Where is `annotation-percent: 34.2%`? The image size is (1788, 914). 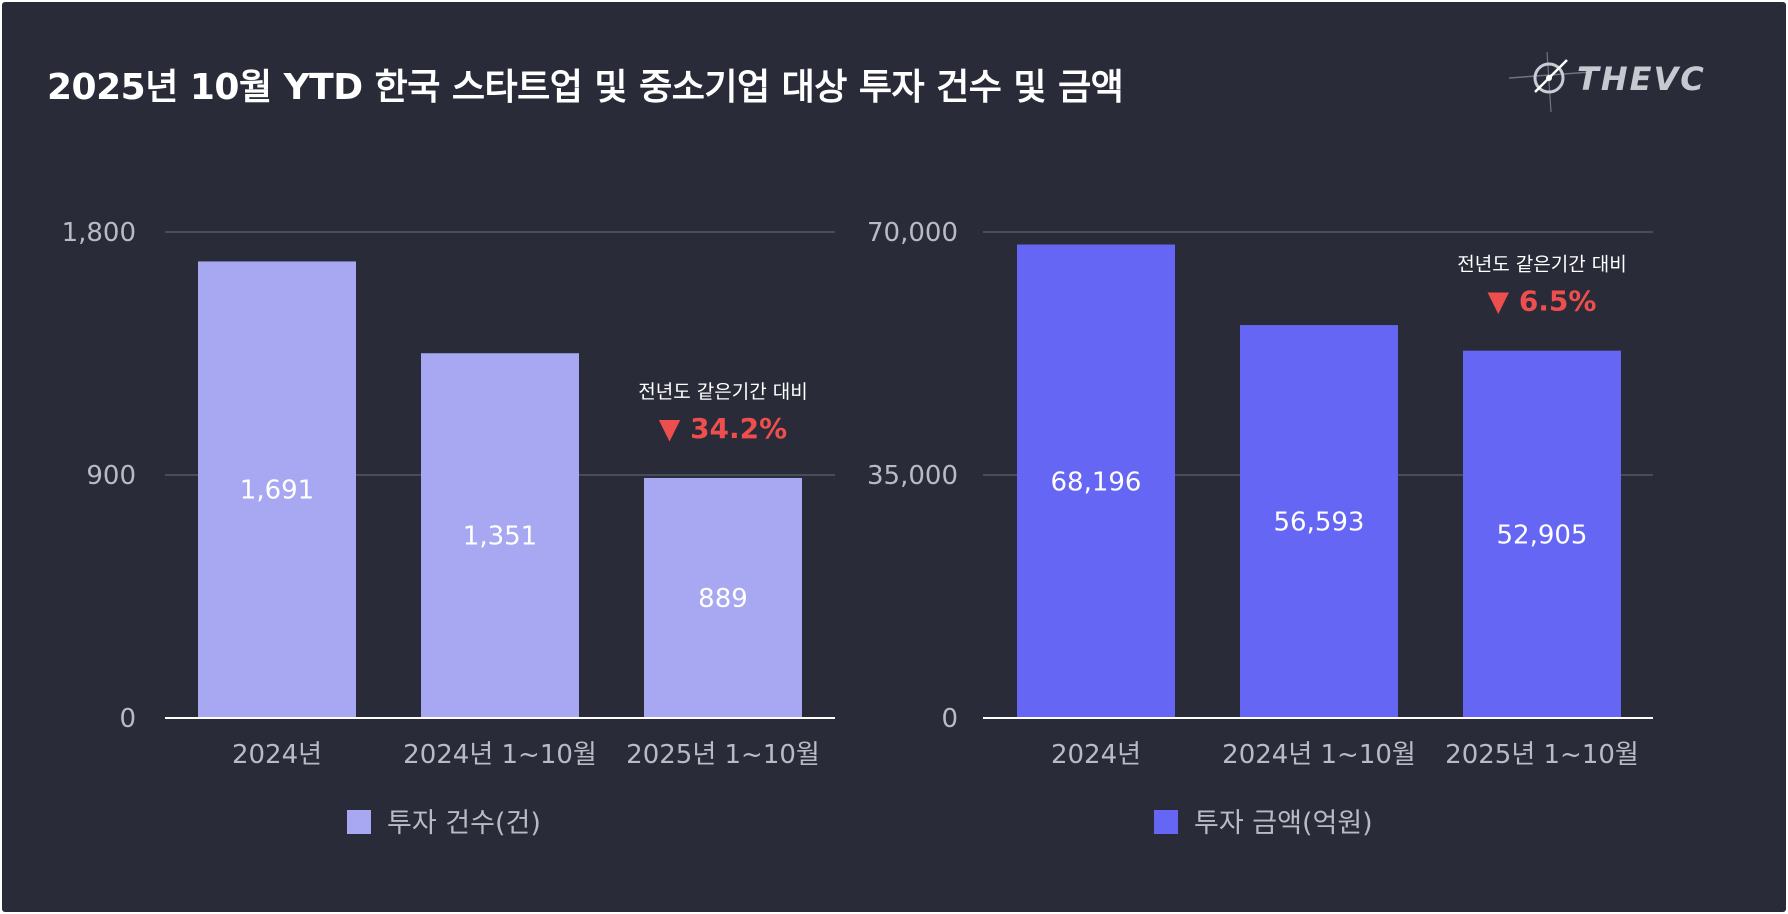
annotation-percent: 34.2% is located at coordinates (738, 428).